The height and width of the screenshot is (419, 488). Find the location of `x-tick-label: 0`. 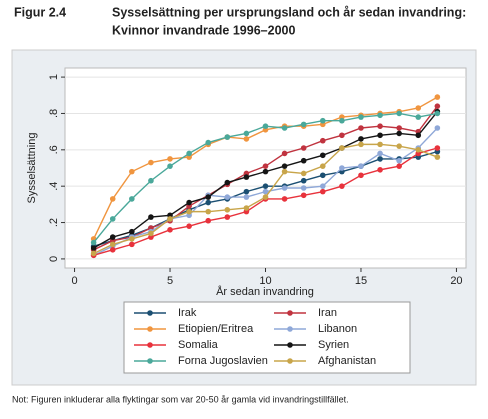

x-tick-label: 0 is located at coordinates (74, 281).